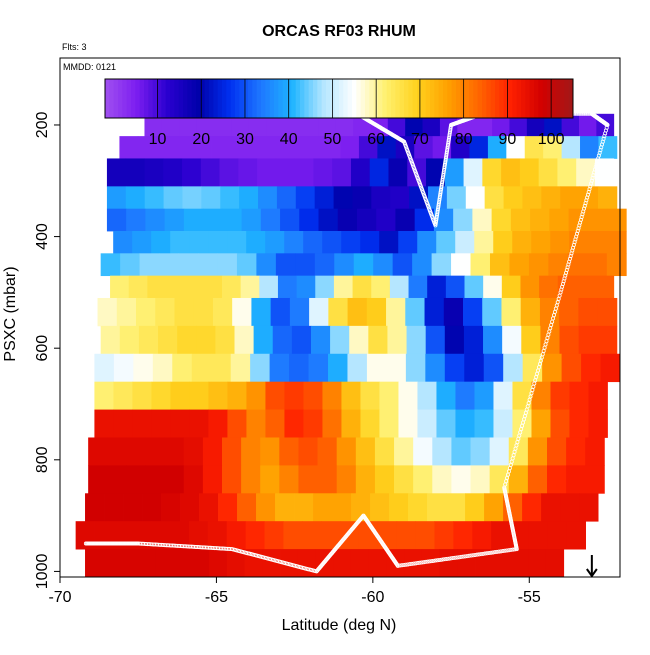  Describe the element at coordinates (529, 597) in the screenshot. I see `x-tick-label: -55` at that location.